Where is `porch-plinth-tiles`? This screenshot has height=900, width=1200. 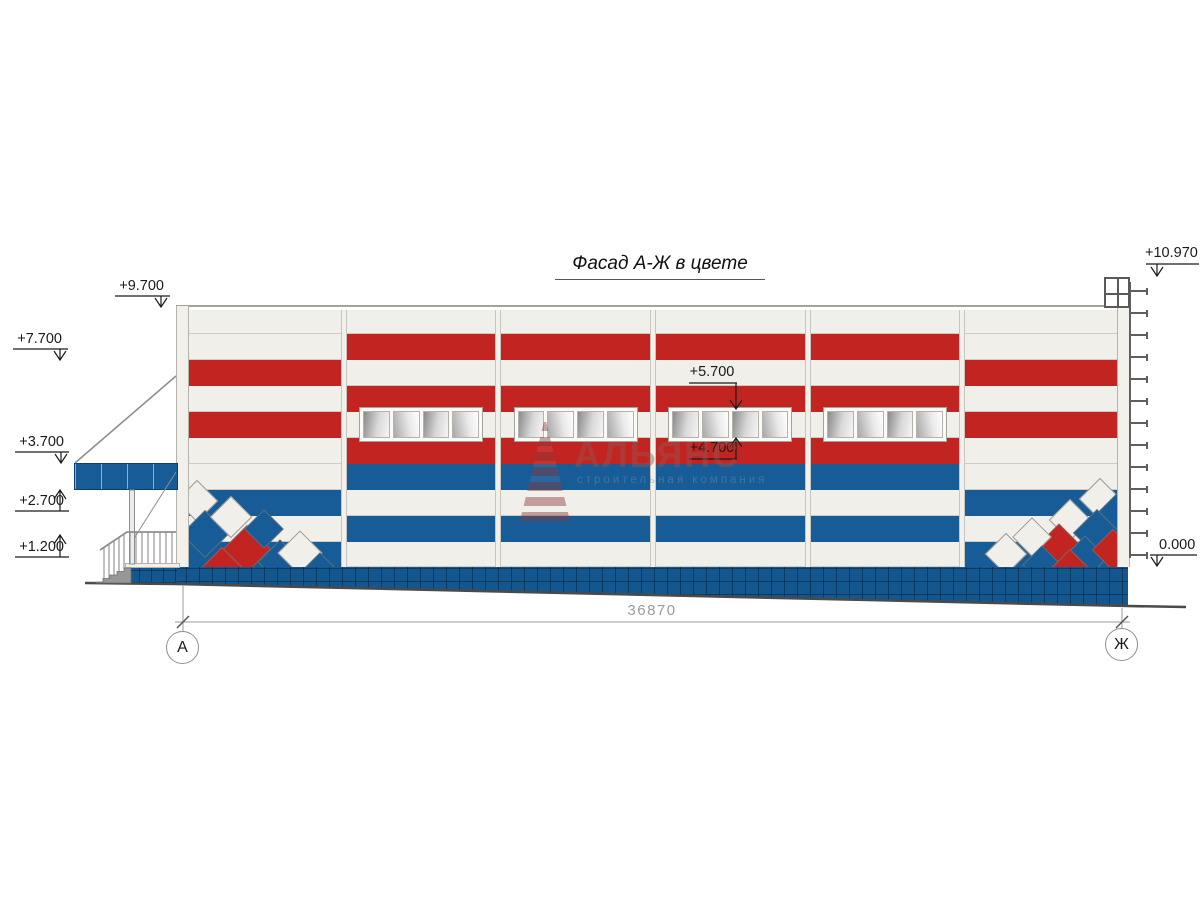
porch-plinth-tiles is located at coordinates (152, 575).